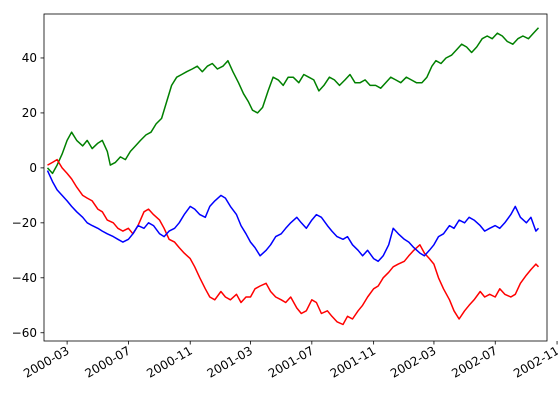 Image resolution: width=558 pixels, height=404 pixels. Describe the element at coordinates (29, 58) in the screenshot. I see `y-tick-label: 40` at that location.